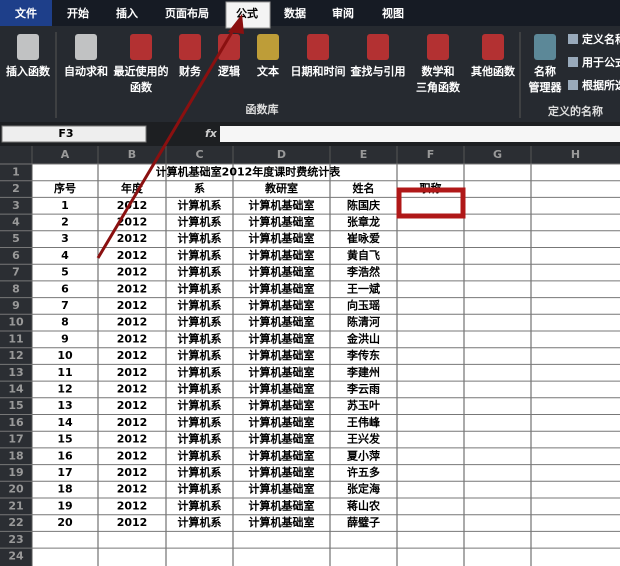 This screenshot has width=620, height=566. What do you see at coordinates (28, 71) in the screenshot?
I see `button-label: 插入函数` at bounding box center [28, 71].